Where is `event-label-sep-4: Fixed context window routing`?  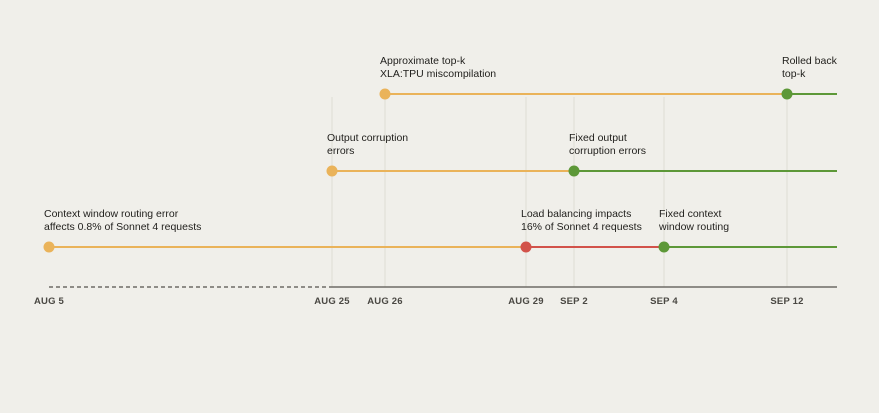 event-label-sep-4: Fixed context window routing is located at coordinates (693, 220).